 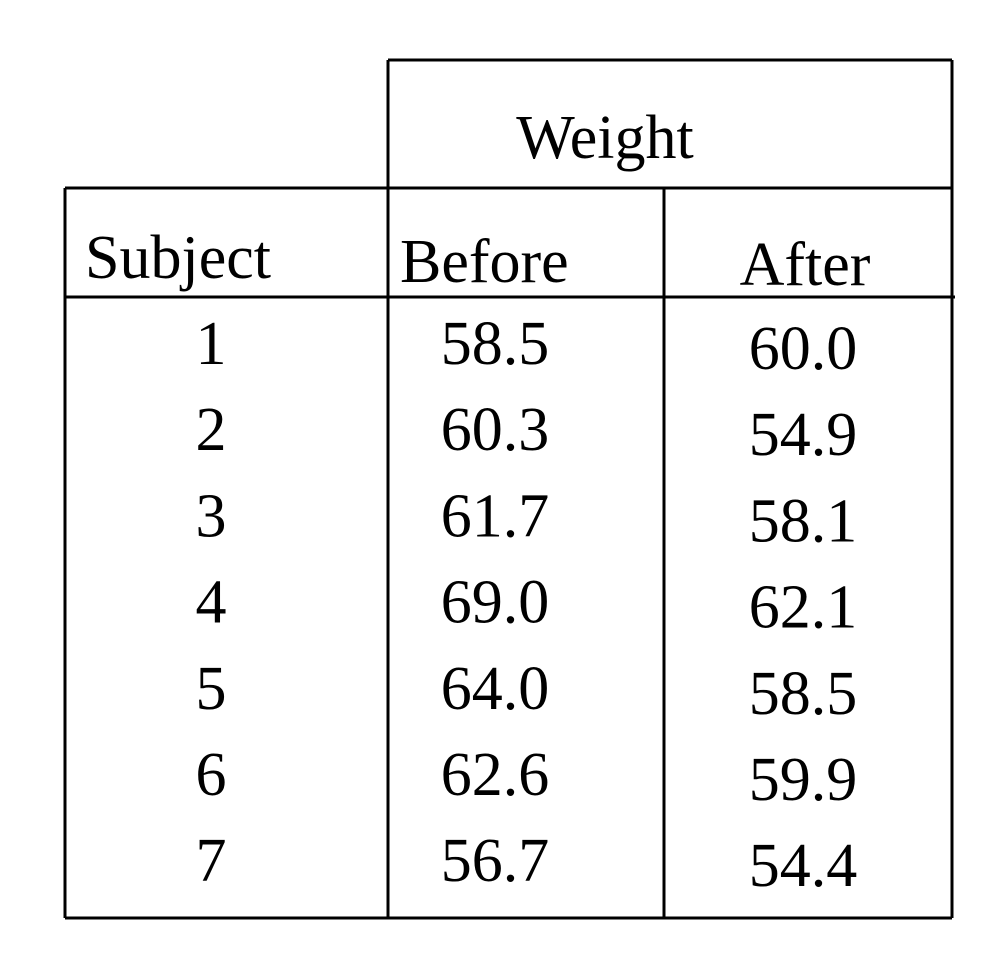 What do you see at coordinates (211, 603) in the screenshot?
I see `cell: 4` at bounding box center [211, 603].